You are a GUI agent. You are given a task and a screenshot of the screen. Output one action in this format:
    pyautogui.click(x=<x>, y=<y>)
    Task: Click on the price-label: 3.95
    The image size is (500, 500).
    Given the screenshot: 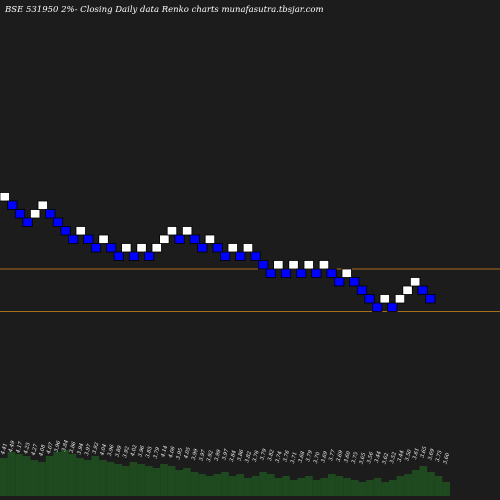 What is the action you would take?
    pyautogui.click(x=180, y=453)
    